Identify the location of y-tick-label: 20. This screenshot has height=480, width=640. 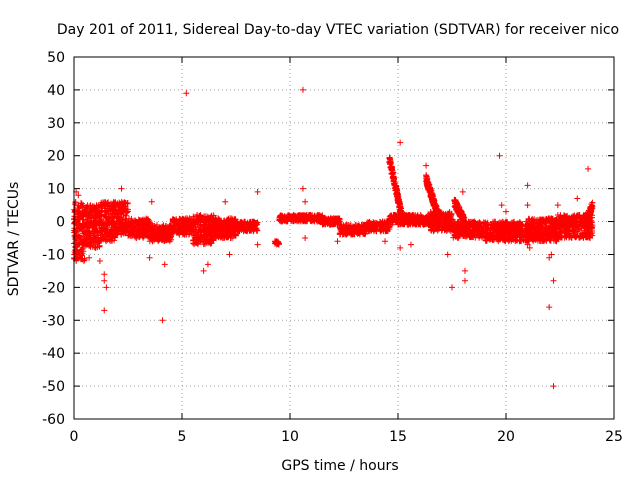
(56, 157).